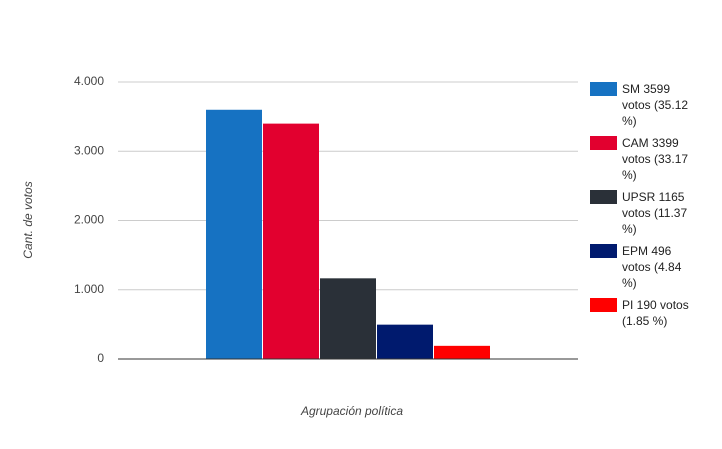 Image resolution: width=722 pixels, height=449 pixels. What do you see at coordinates (655, 313) in the screenshot?
I see `legend-label: PI 190 votos (1.85 %)` at bounding box center [655, 313].